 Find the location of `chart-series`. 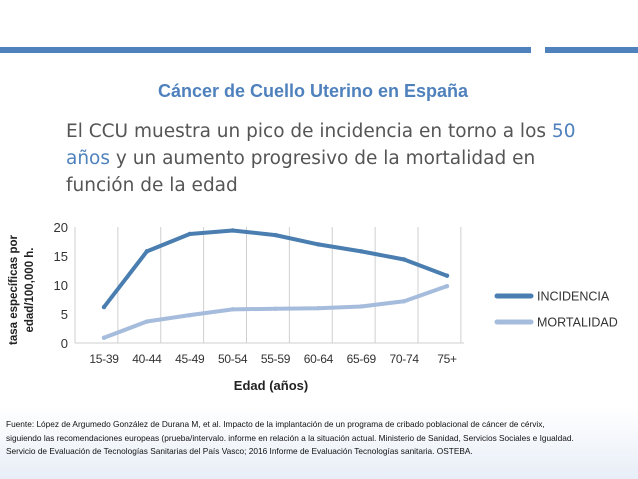

chart-series is located at coordinates (275, 284).